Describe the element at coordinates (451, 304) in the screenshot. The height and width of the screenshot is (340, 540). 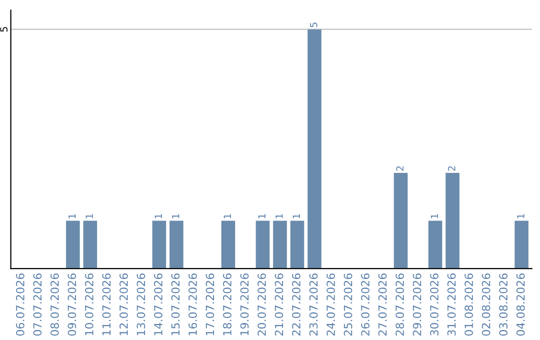
I see `x-tick-label: 31.07.2026` at that location.